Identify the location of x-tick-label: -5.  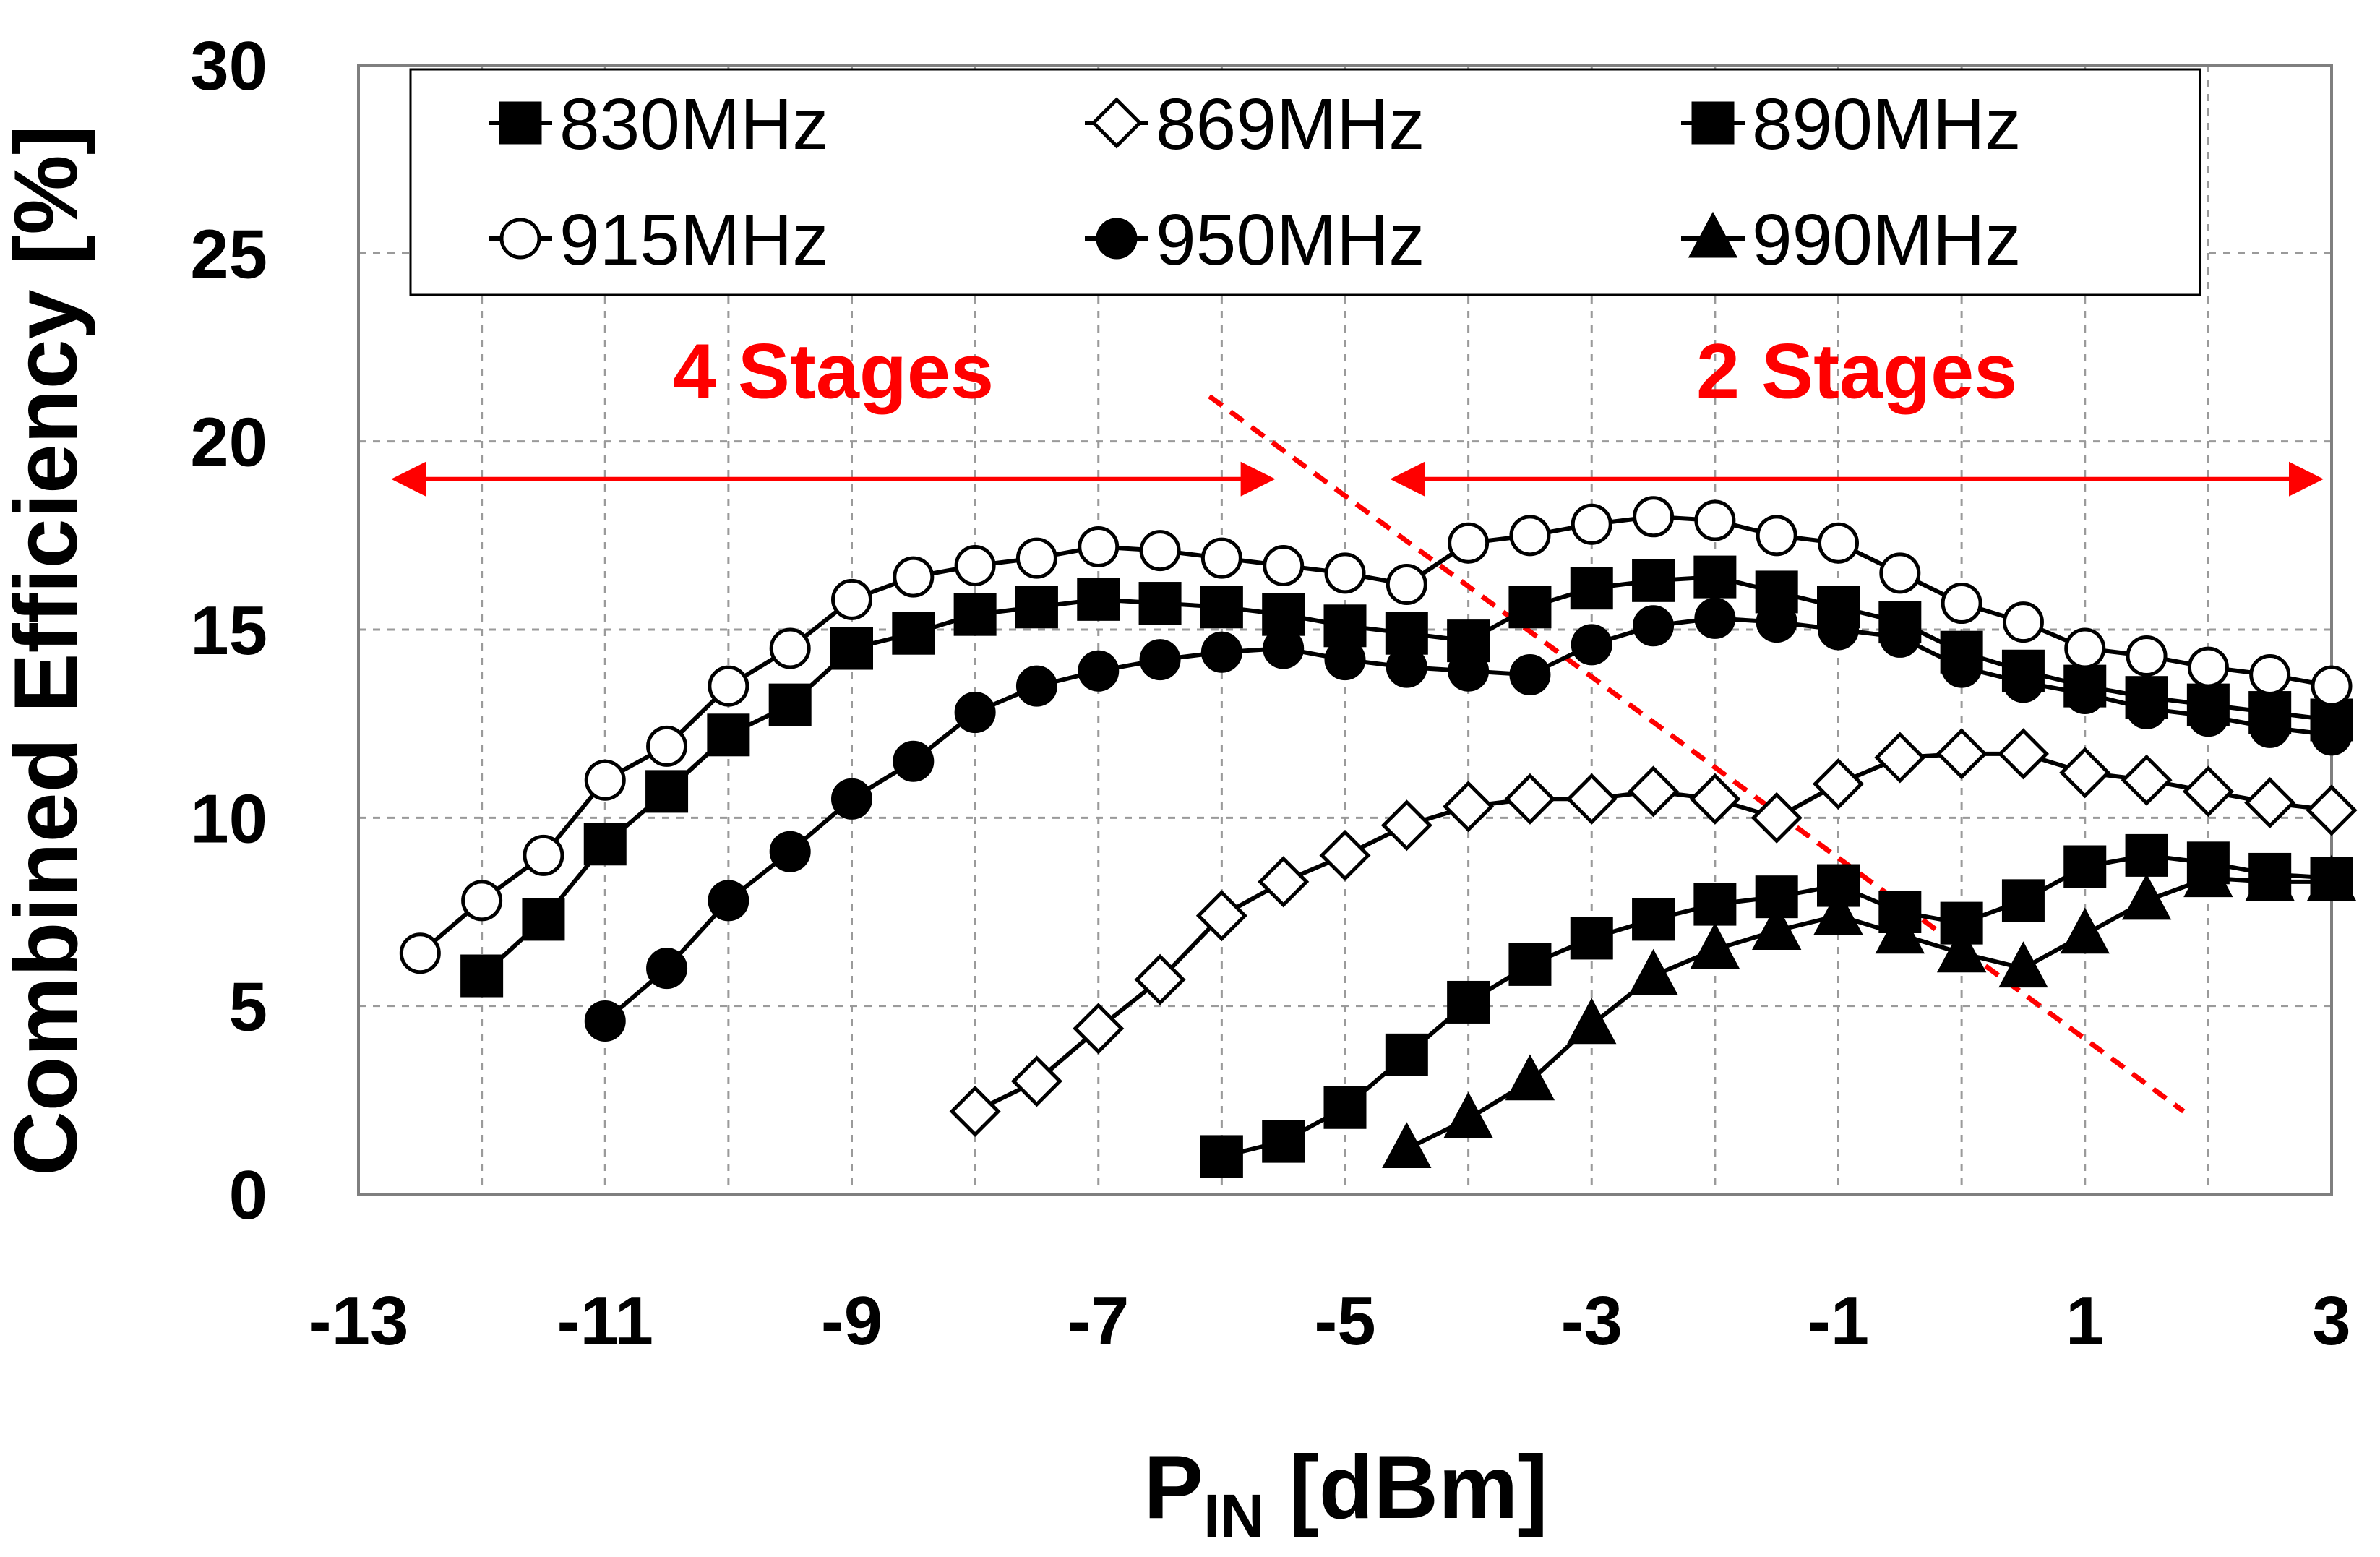
(1344, 1321).